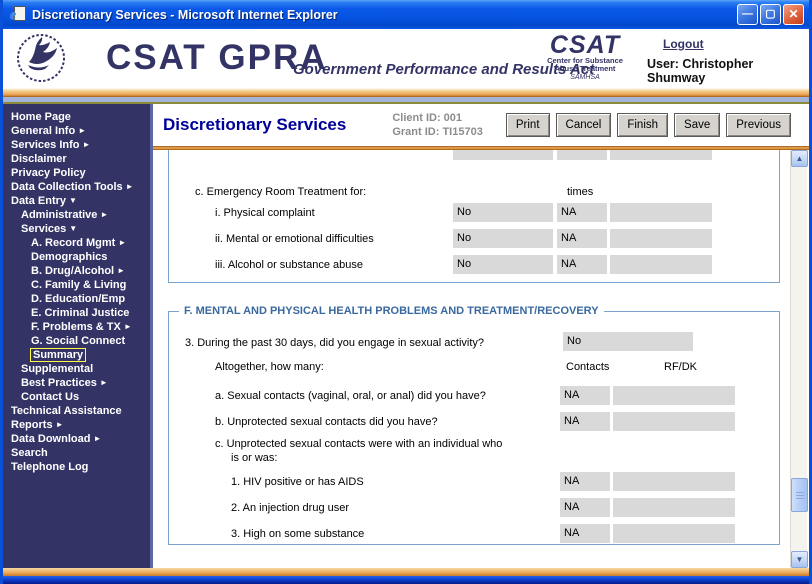 The height and width of the screenshot is (584, 812). I want to click on field-substance-abuse-na: NA, so click(582, 264).